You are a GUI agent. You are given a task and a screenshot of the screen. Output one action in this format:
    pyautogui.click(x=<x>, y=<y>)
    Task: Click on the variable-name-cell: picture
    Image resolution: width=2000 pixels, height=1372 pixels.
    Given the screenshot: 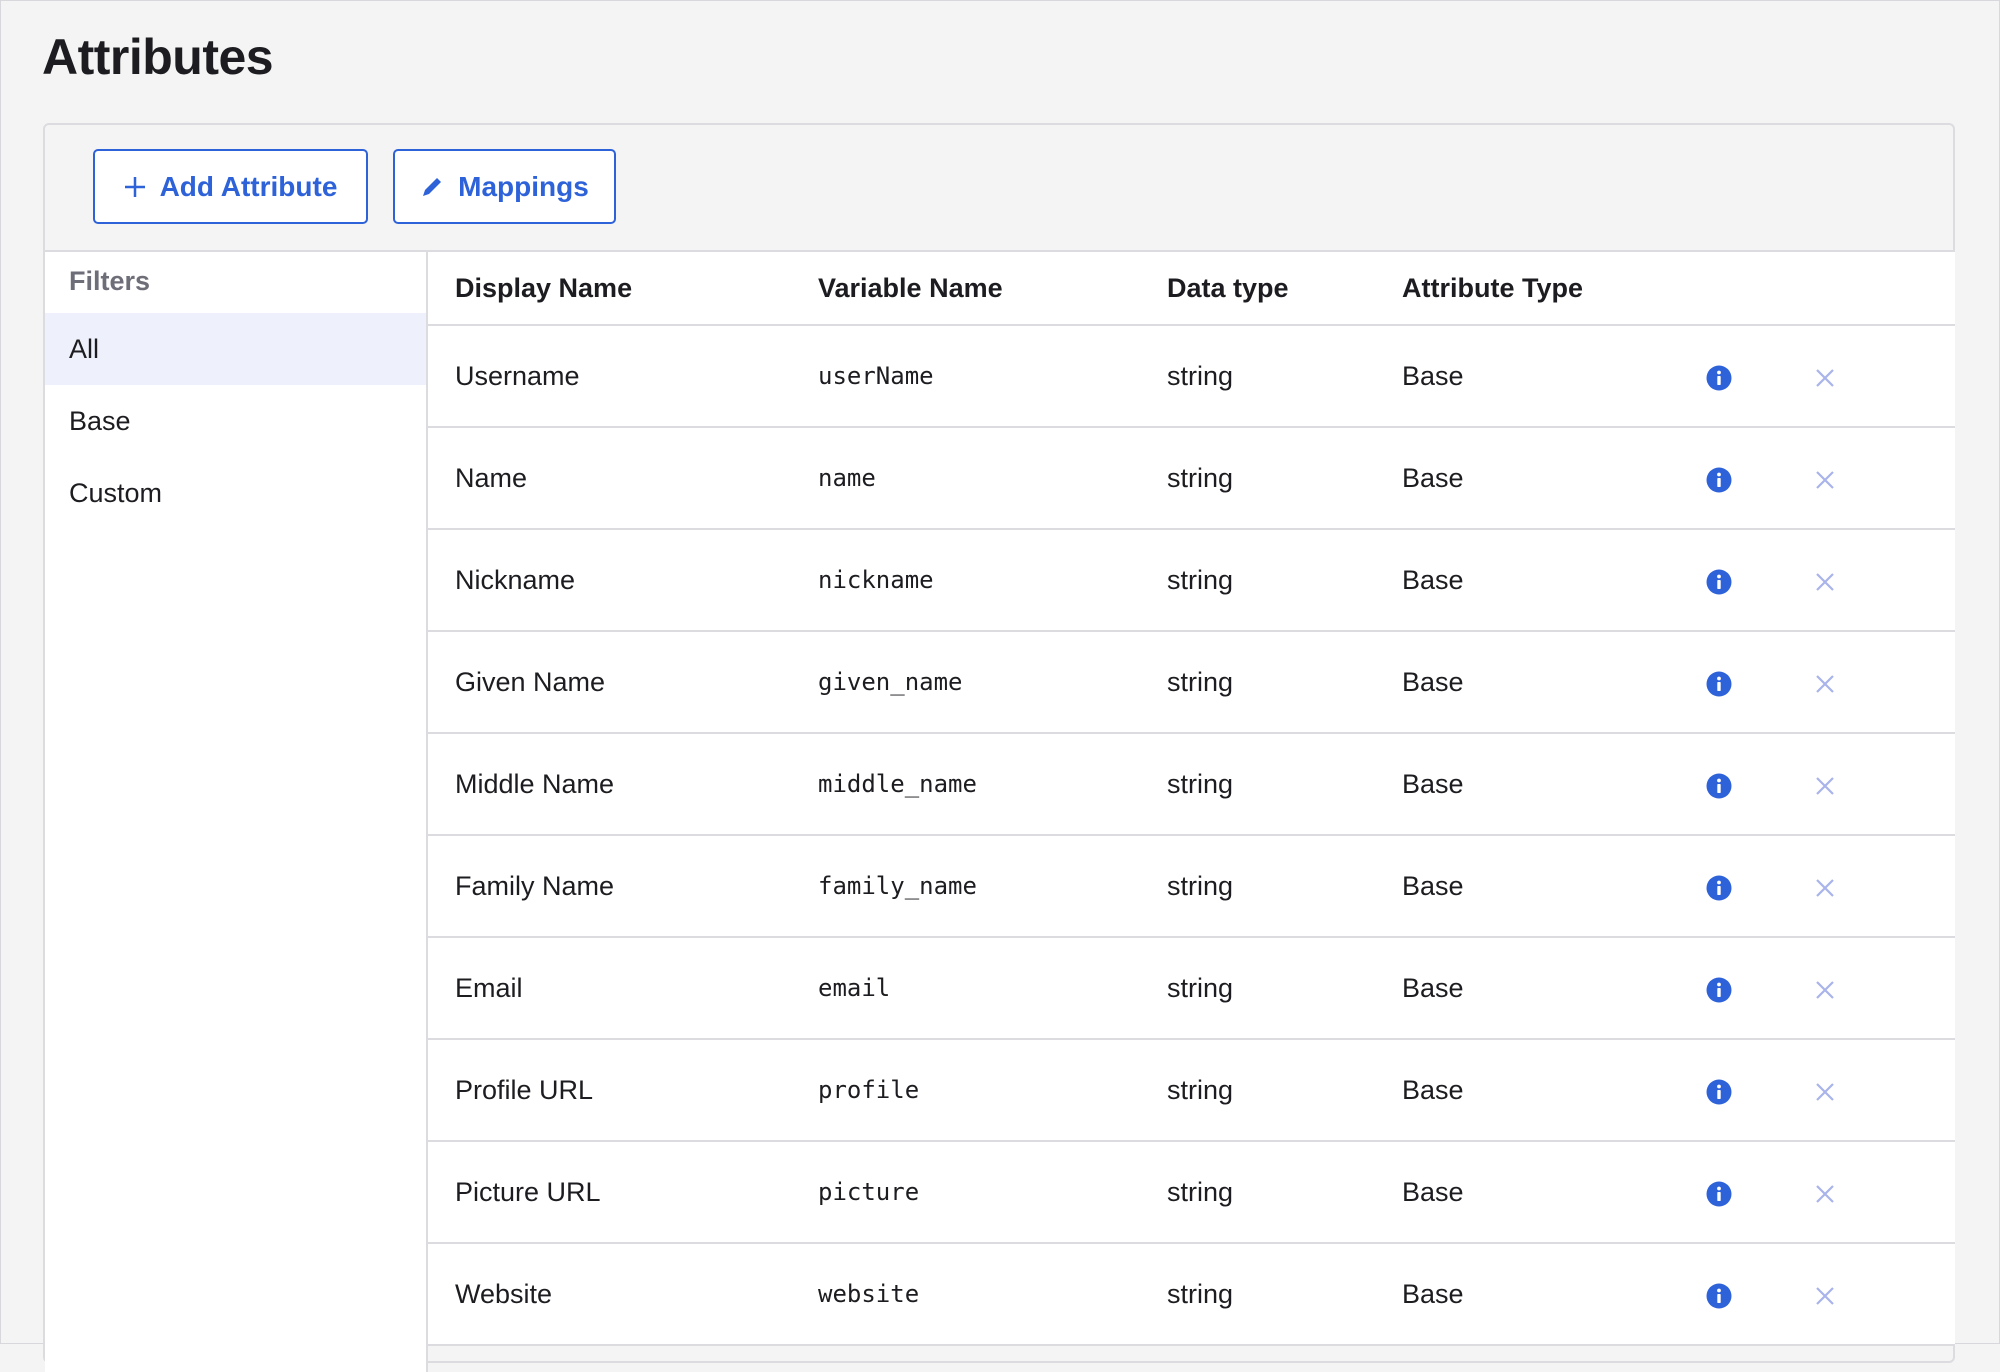 What is the action you would take?
    pyautogui.click(x=869, y=1192)
    